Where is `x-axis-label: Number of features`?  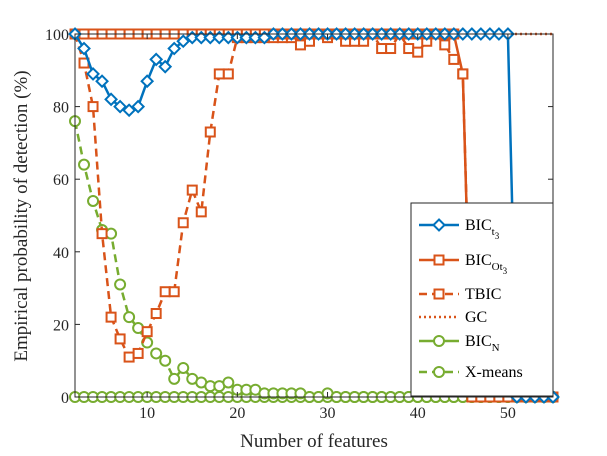
x-axis-label: Number of features is located at coordinates (314, 441).